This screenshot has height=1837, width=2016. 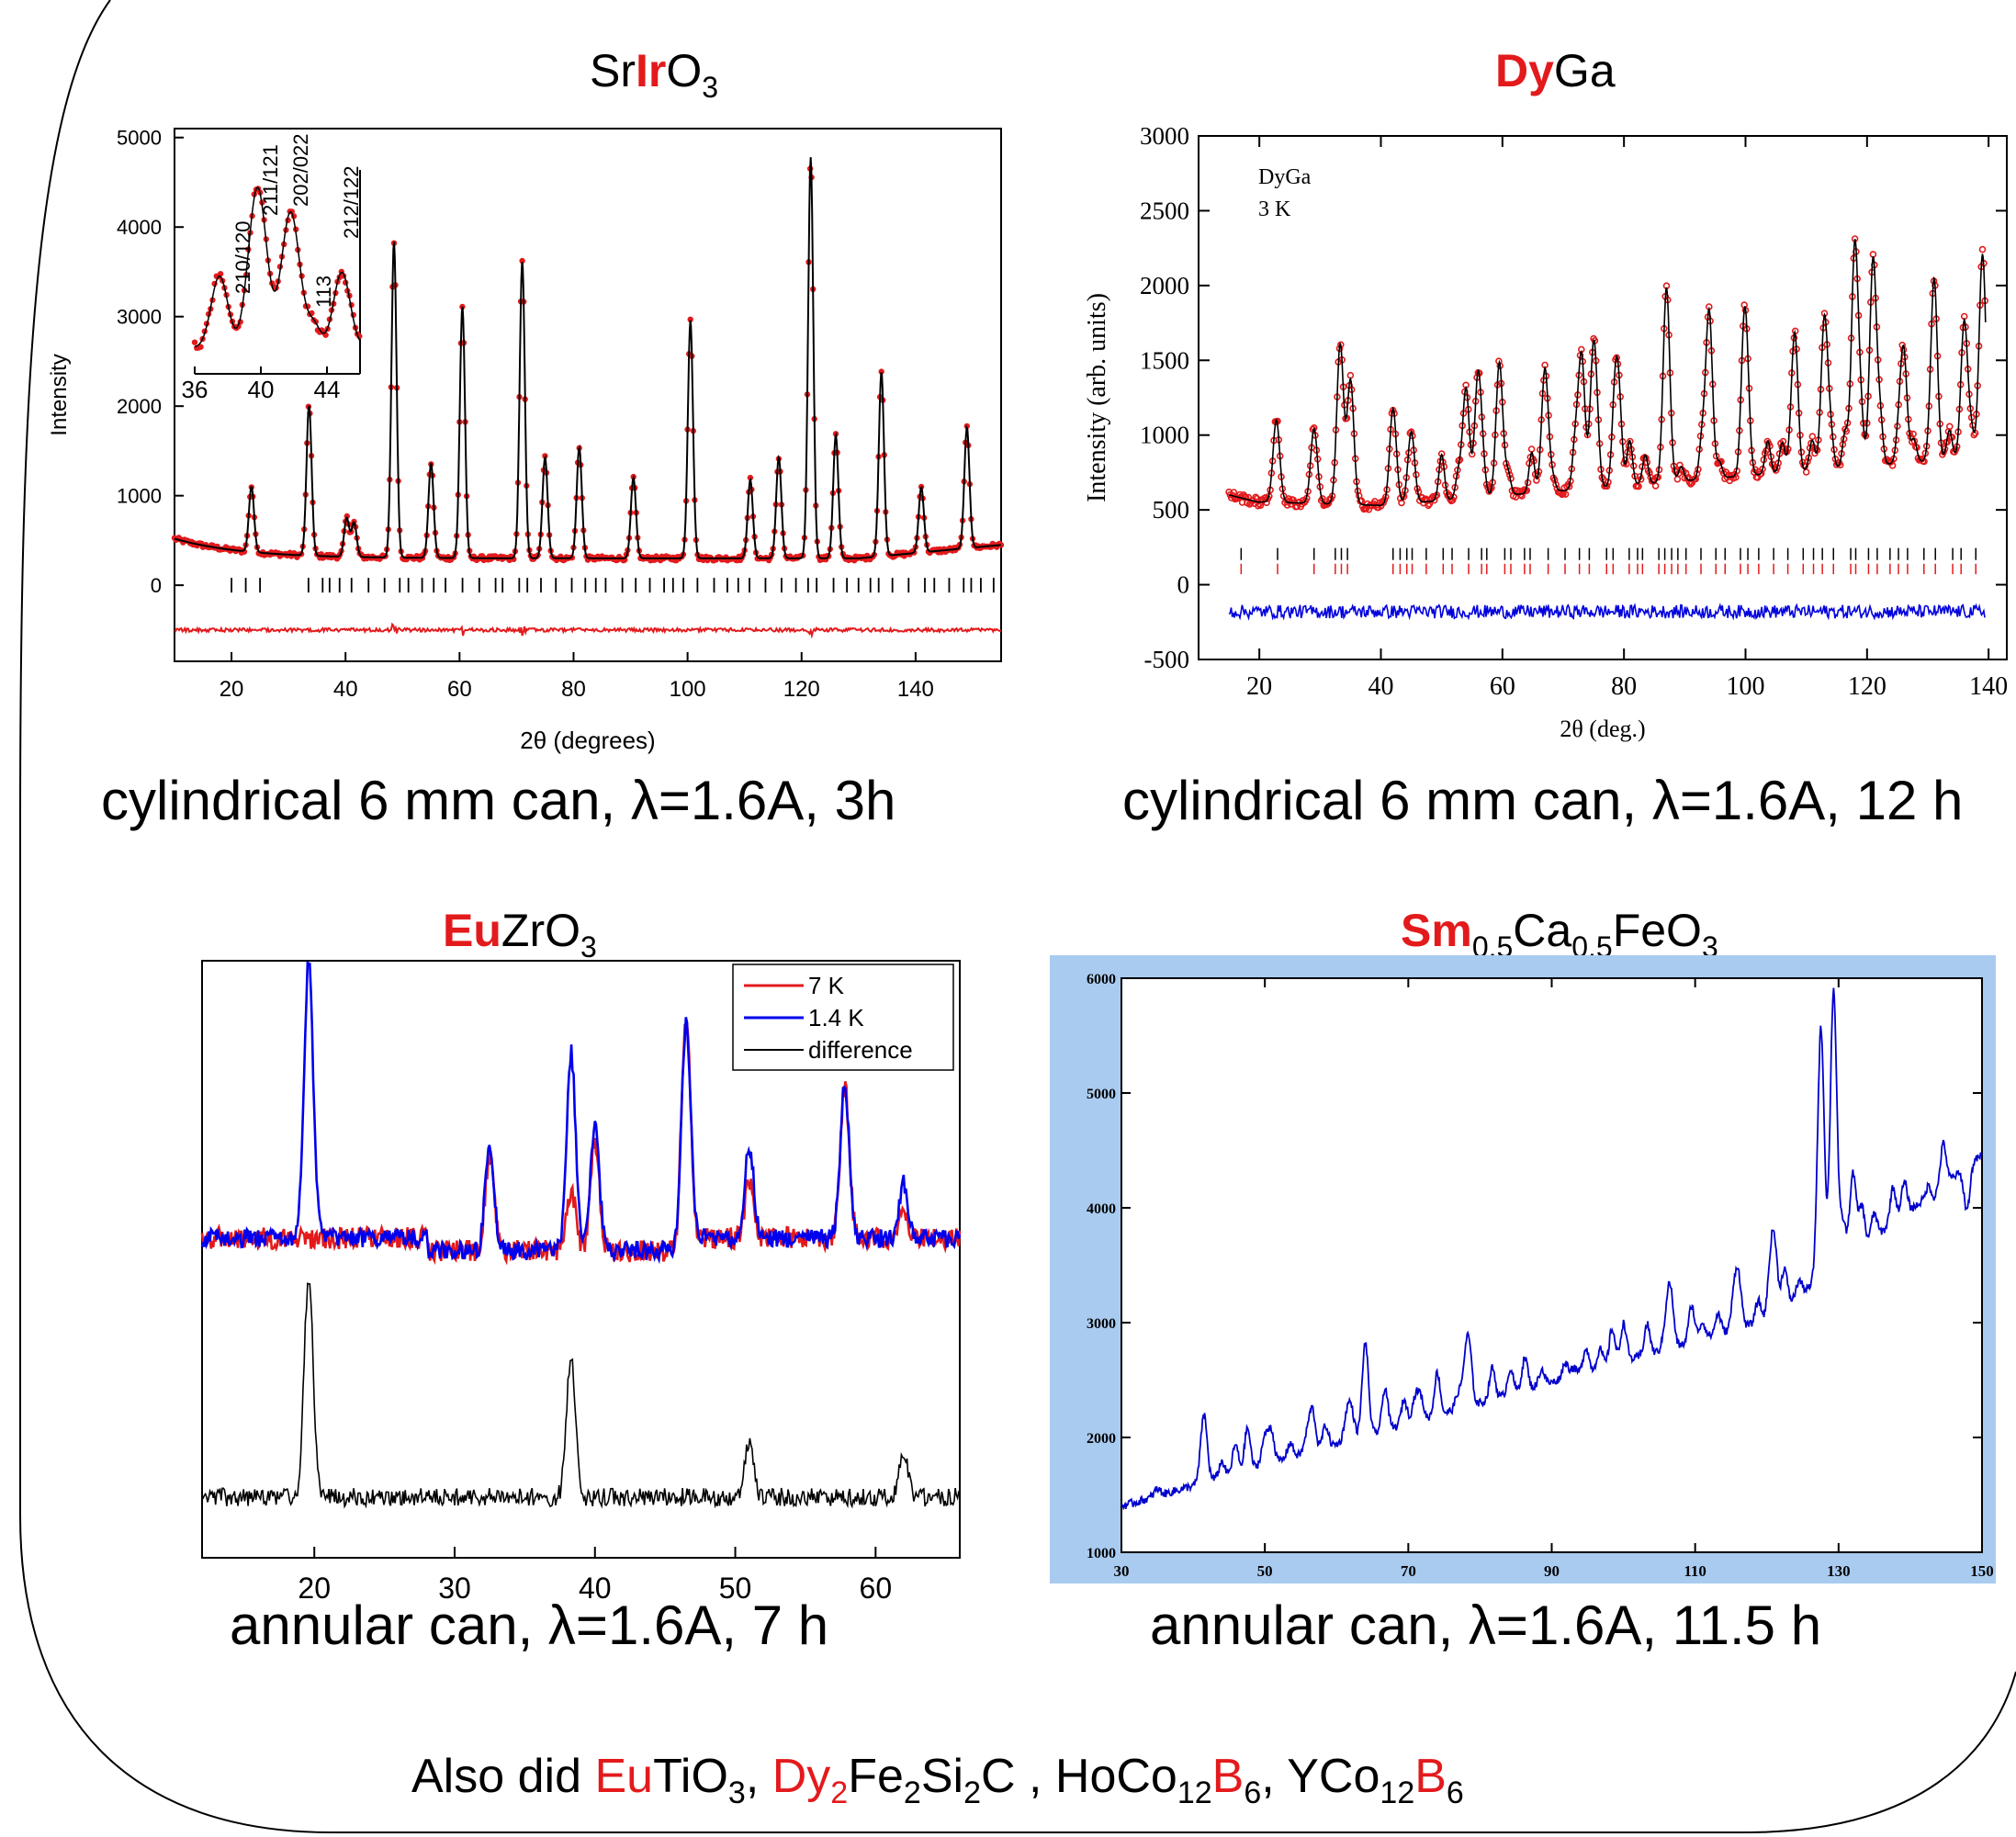 I want to click on x-tick-label: 50, so click(x=1265, y=1571).